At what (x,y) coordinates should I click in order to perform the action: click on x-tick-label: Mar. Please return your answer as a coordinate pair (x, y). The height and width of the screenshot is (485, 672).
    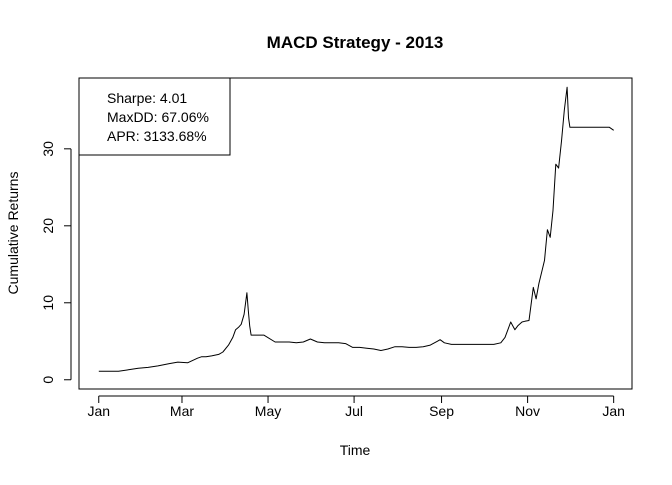
    Looking at the image, I should click on (182, 411).